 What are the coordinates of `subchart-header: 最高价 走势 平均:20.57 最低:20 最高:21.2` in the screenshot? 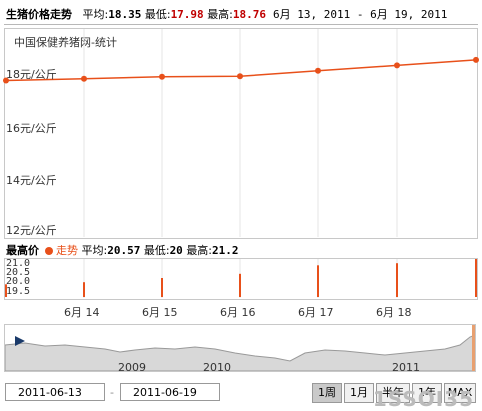 It's located at (122, 250).